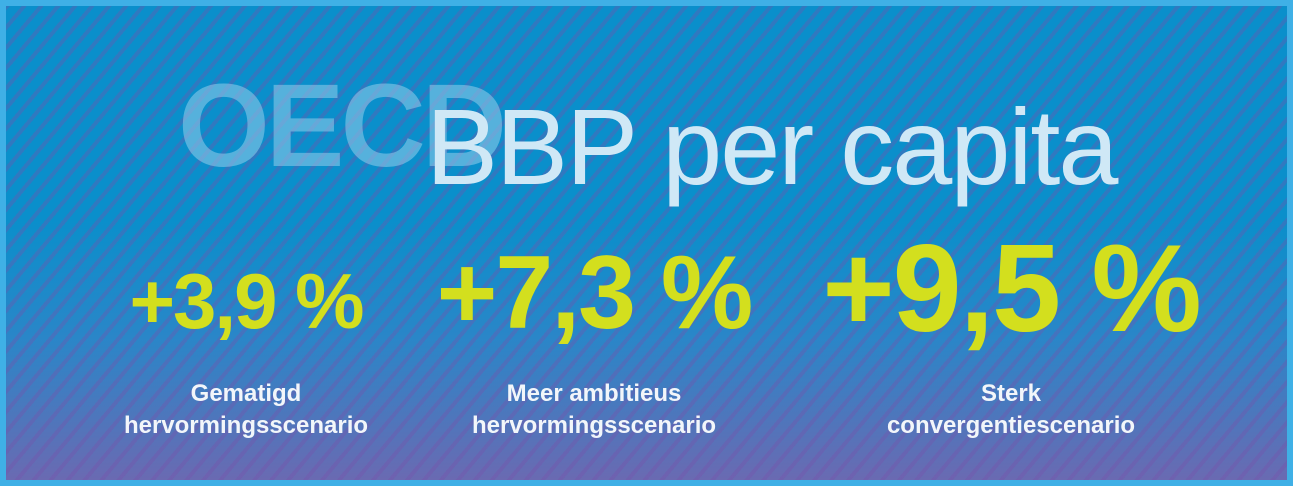 This screenshot has width=1293, height=486. What do you see at coordinates (594, 393) in the screenshot?
I see `caption-line: Meer ambitieus` at bounding box center [594, 393].